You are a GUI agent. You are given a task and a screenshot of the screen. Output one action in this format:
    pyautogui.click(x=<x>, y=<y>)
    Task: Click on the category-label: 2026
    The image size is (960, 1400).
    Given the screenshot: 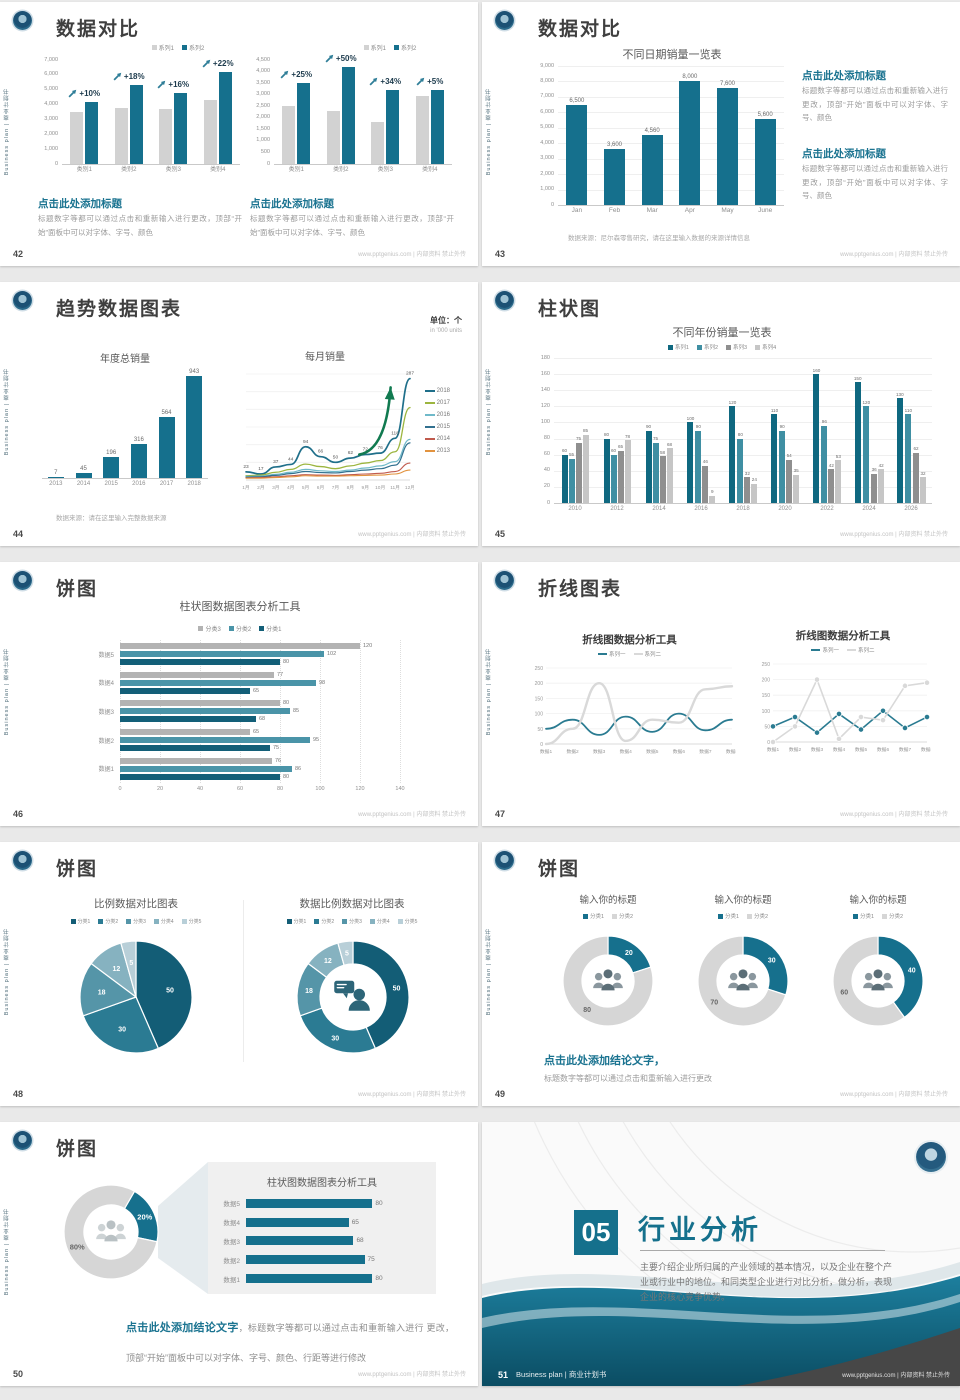 What is the action you would take?
    pyautogui.click(x=911, y=509)
    